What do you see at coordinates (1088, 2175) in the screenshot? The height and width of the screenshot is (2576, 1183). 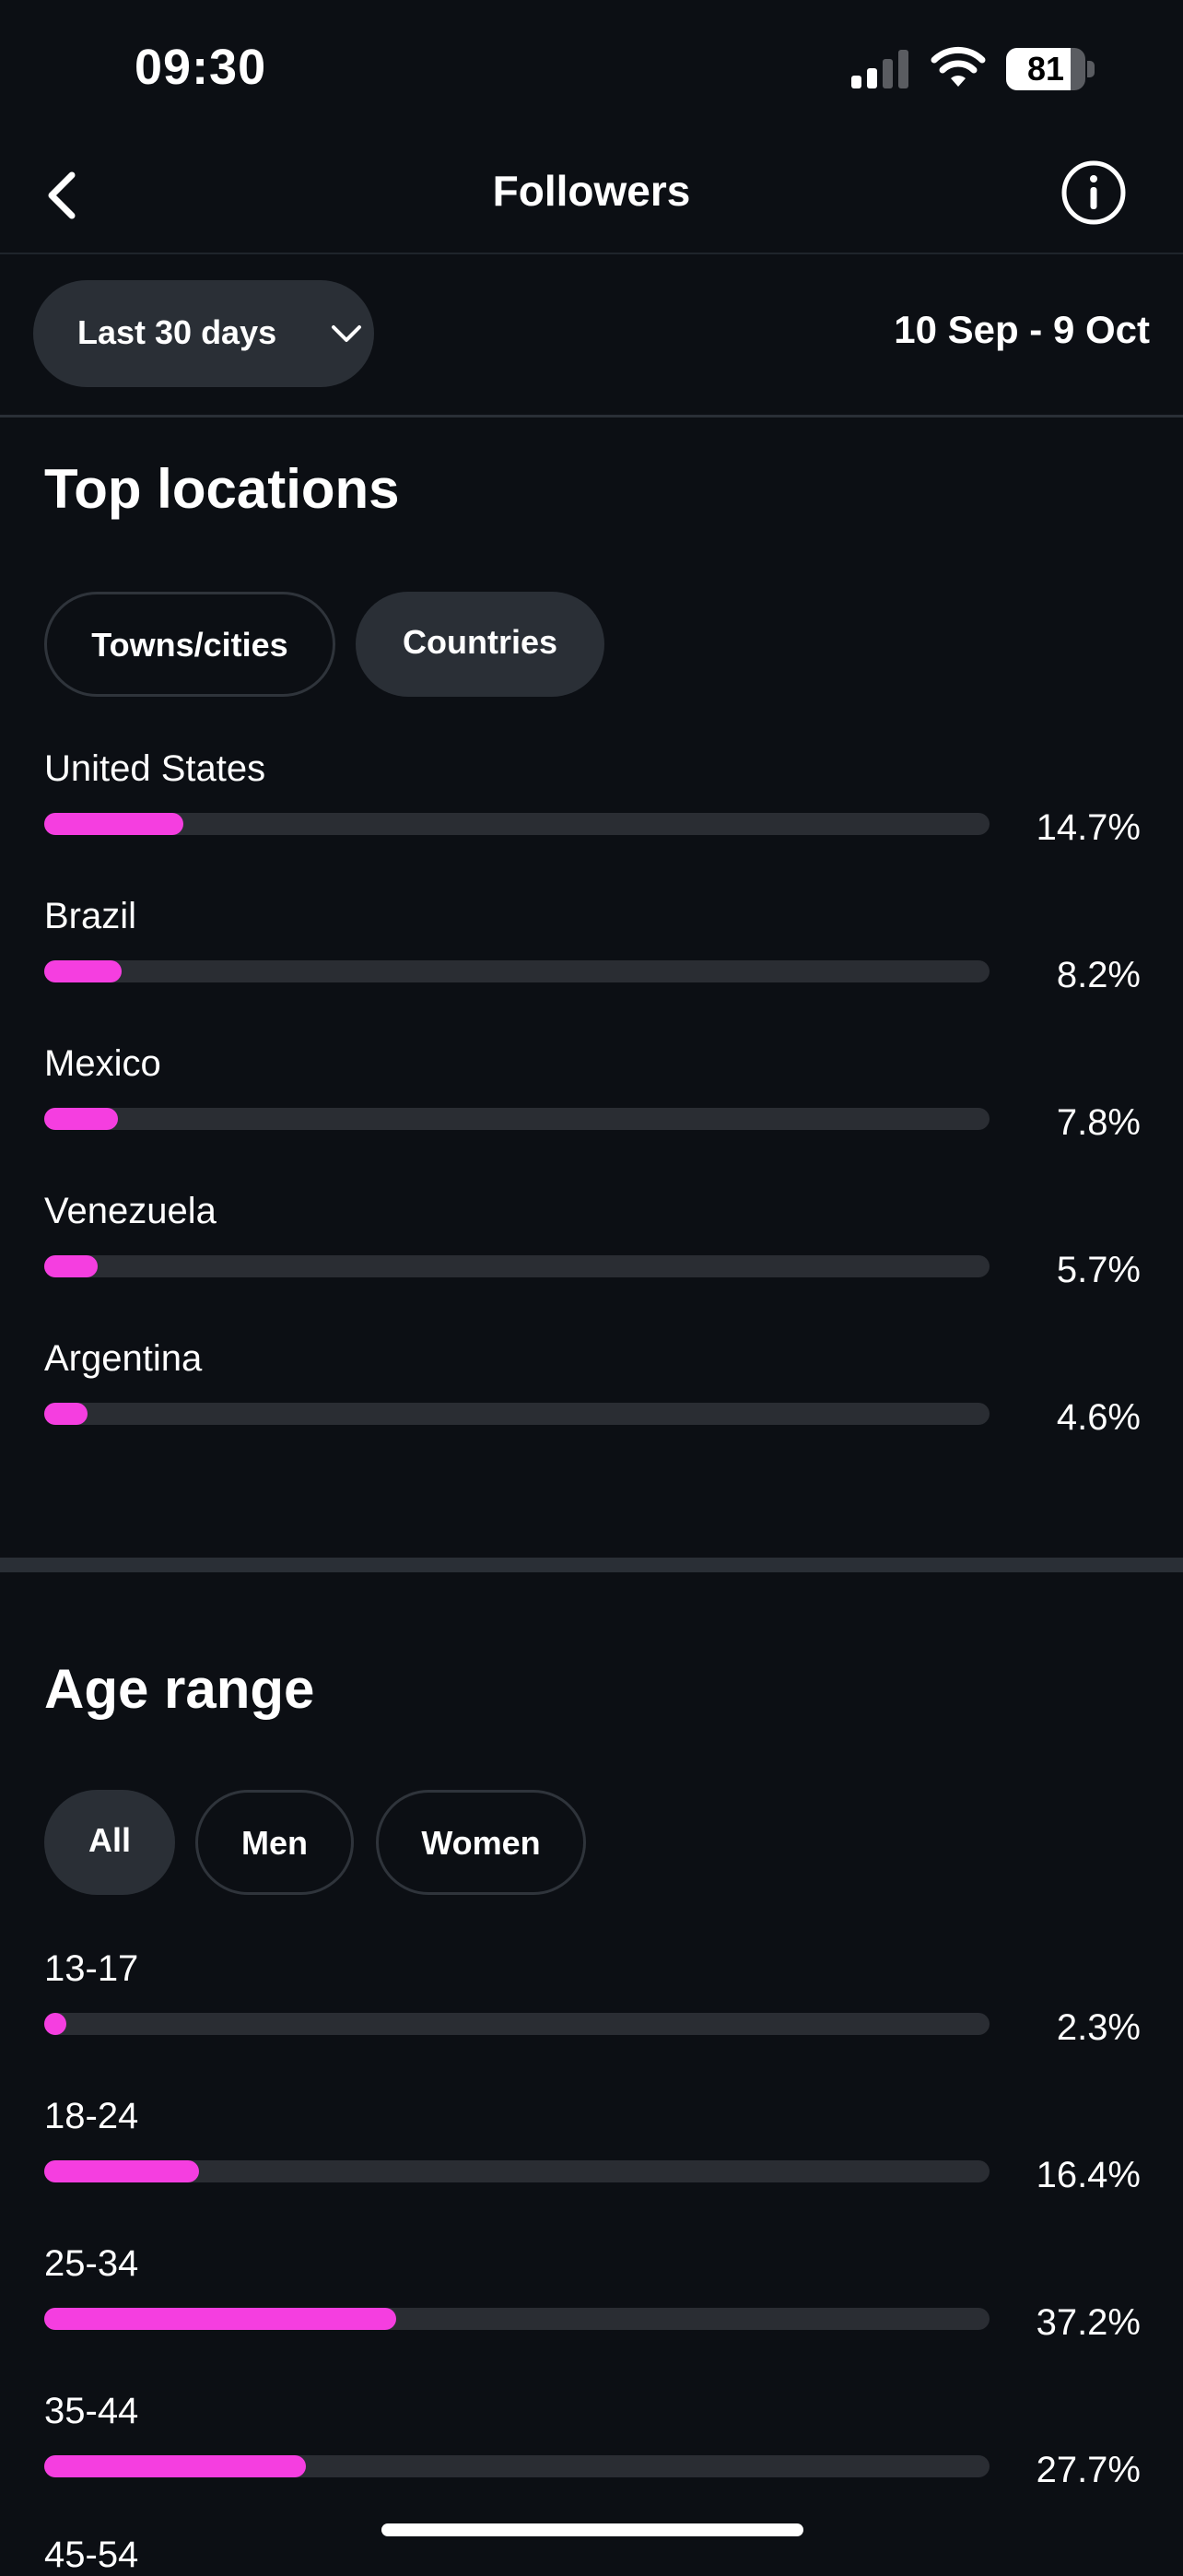 I see `age-percent: 16.4%` at bounding box center [1088, 2175].